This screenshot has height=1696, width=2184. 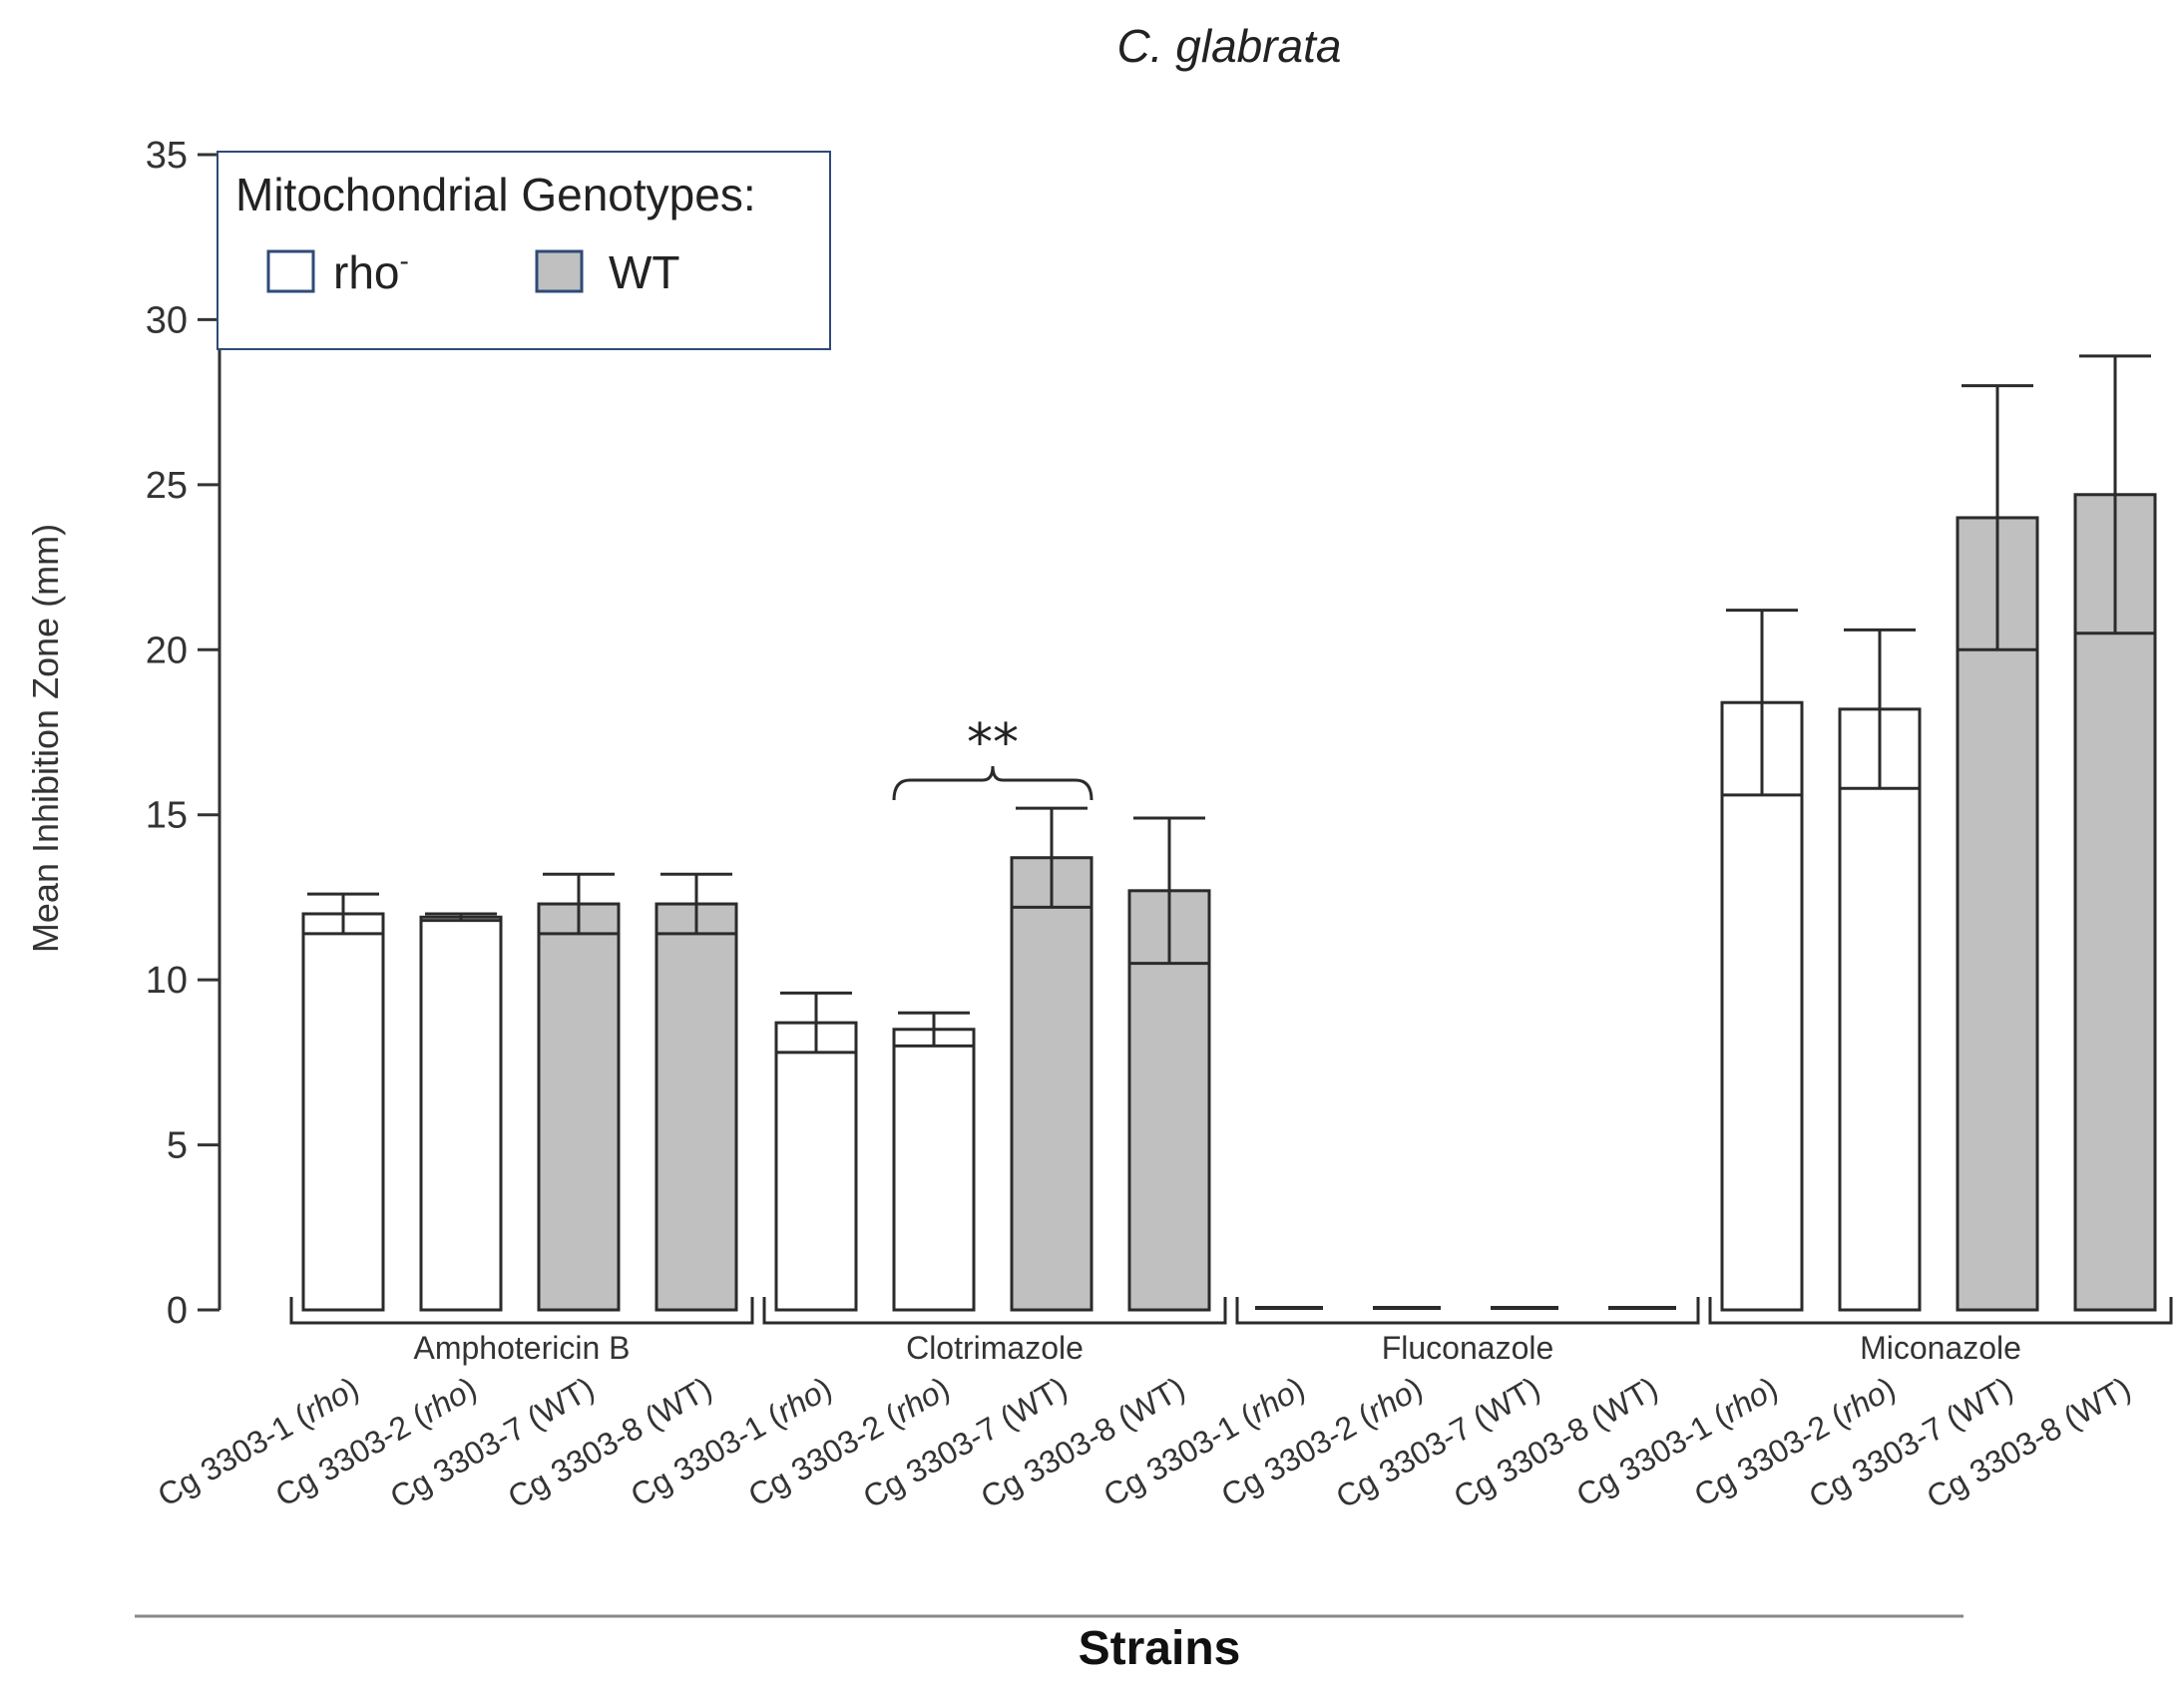 What do you see at coordinates (1228, 46) in the screenshot?
I see `chart-title: C. glabrata` at bounding box center [1228, 46].